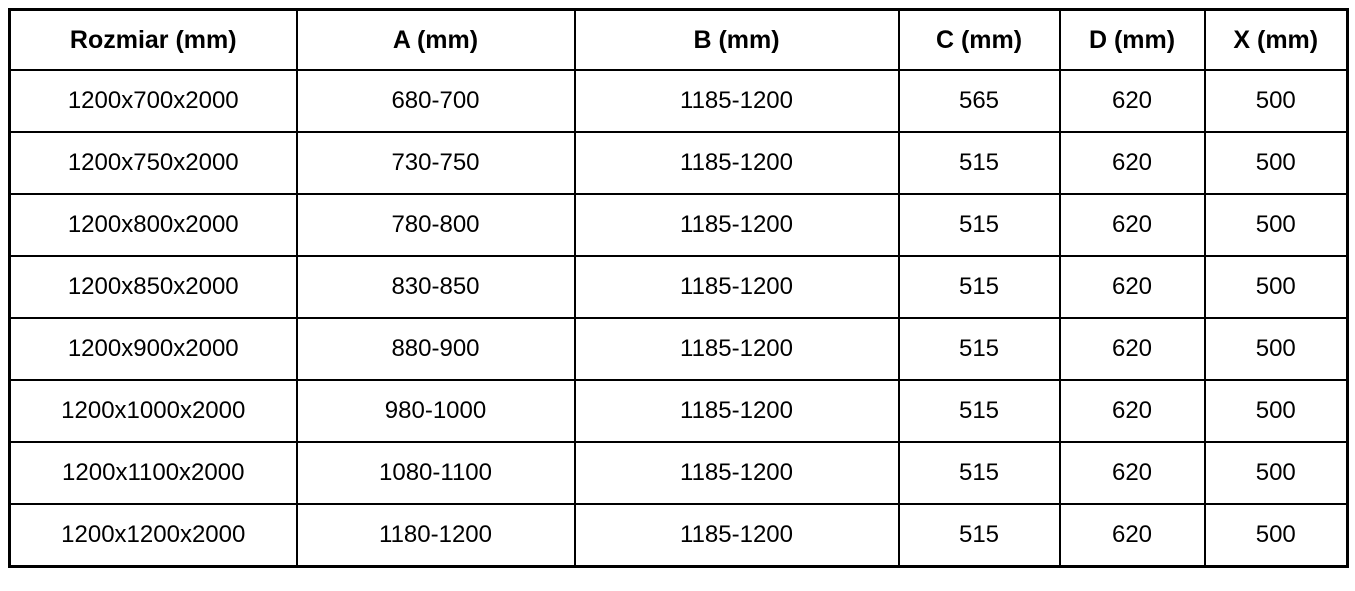  Describe the element at coordinates (153, 349) in the screenshot. I see `cell-rozmiar: 1200x900x2000` at that location.